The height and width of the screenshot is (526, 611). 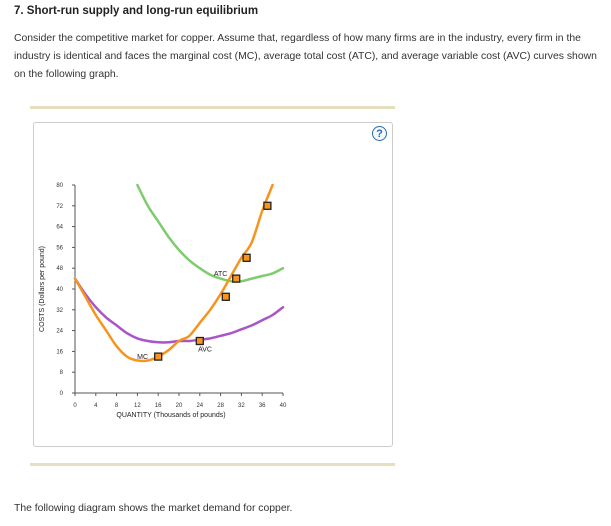 What do you see at coordinates (59, 269) in the screenshot?
I see `y-tick-label: 48` at bounding box center [59, 269].